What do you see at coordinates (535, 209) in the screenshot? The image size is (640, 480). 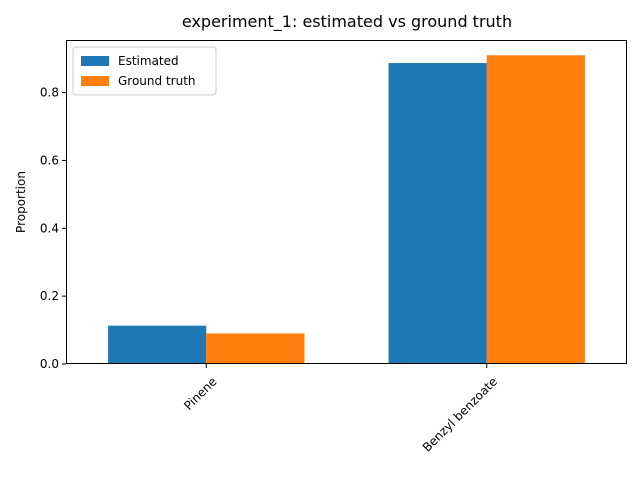 I see `bar-ground-truth-benzyl-benzoate` at bounding box center [535, 209].